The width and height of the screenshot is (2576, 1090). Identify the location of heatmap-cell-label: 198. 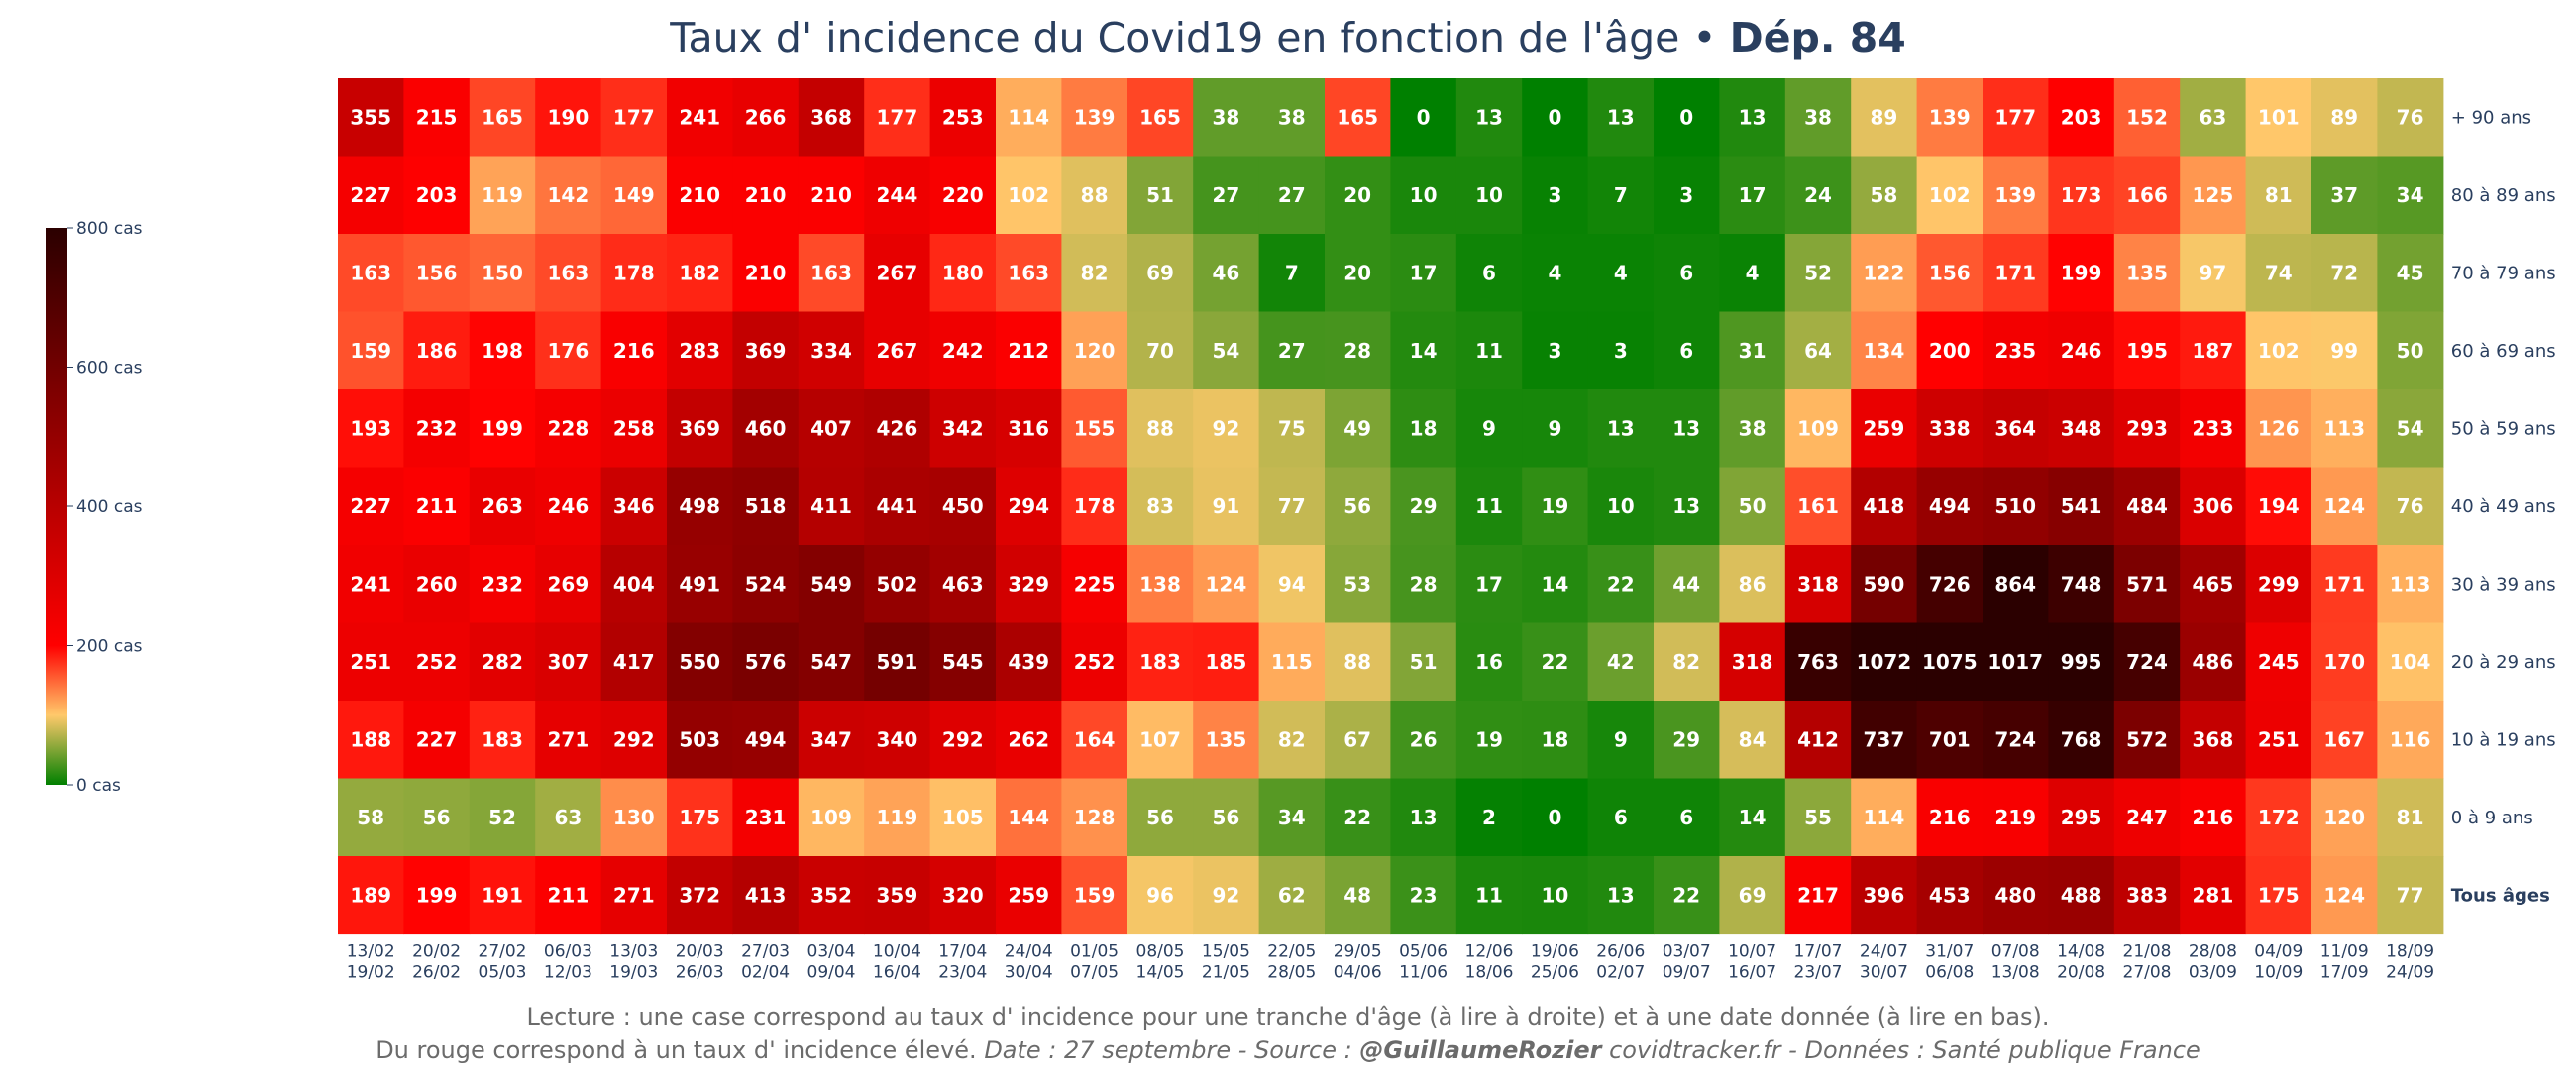
(503, 351).